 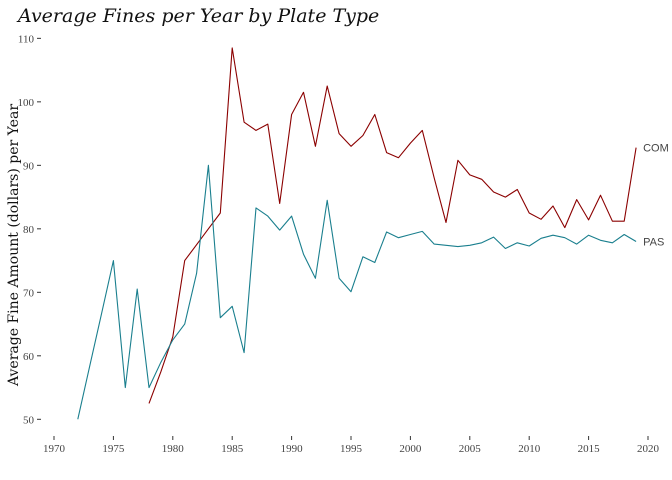 What do you see at coordinates (410, 449) in the screenshot?
I see `x-tick-label: 2000` at bounding box center [410, 449].